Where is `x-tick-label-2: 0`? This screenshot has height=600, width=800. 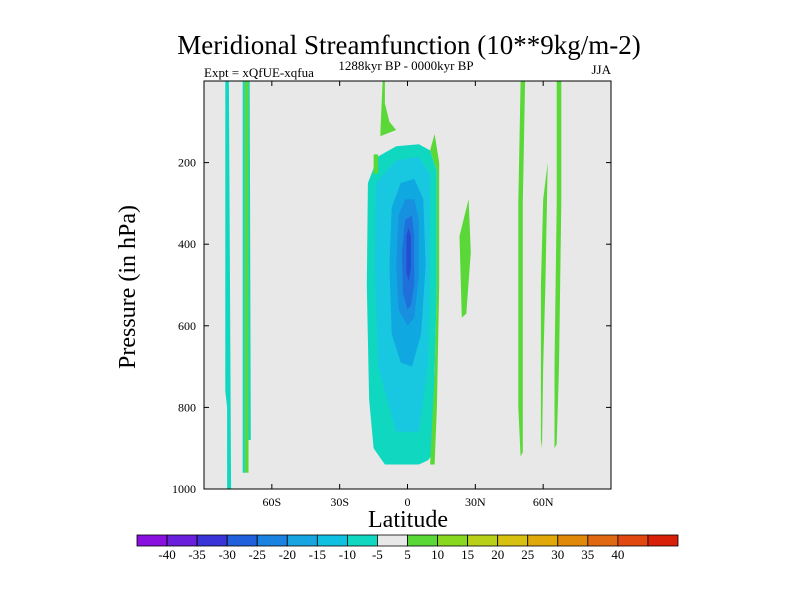
x-tick-label-2: 0 is located at coordinates (408, 502).